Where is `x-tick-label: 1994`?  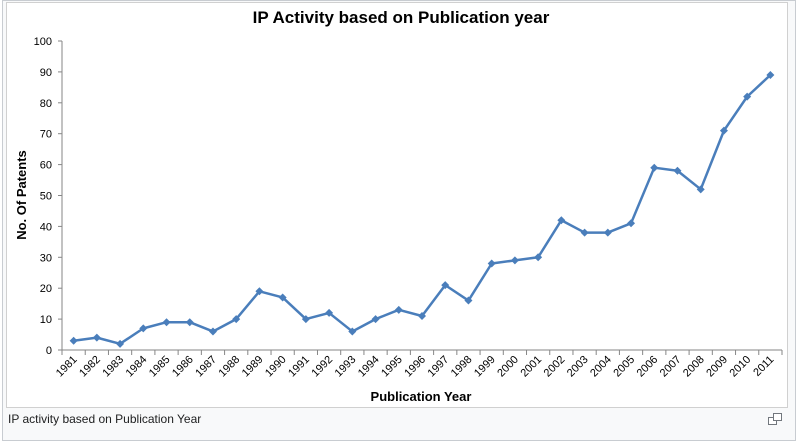 x-tick-label: 1994 is located at coordinates (369, 367).